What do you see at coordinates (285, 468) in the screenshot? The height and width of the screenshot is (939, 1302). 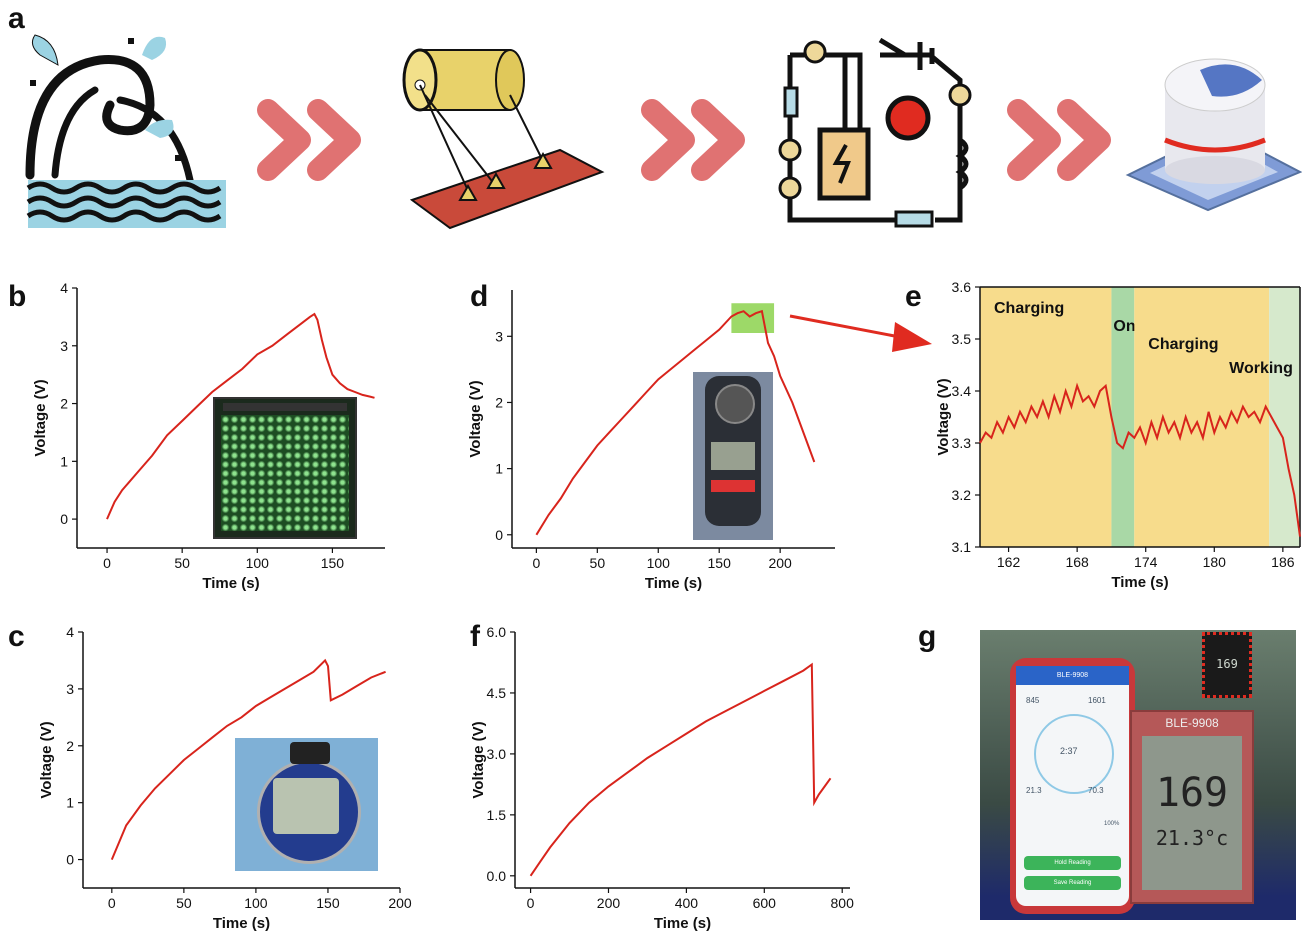 I see `led-array-photo-b` at bounding box center [285, 468].